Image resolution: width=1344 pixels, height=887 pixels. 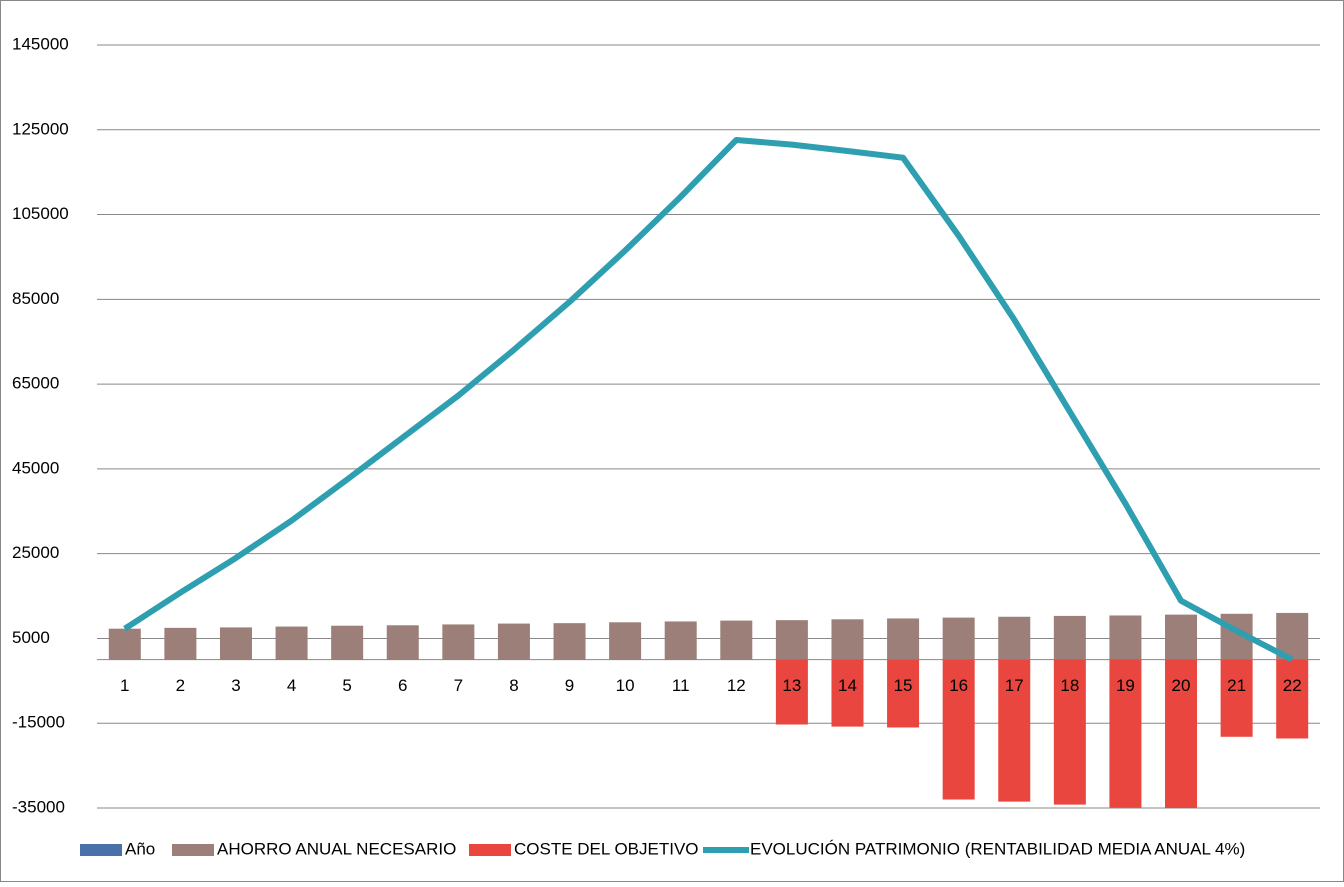 I want to click on x-tick-label: 20, so click(x=1181, y=685).